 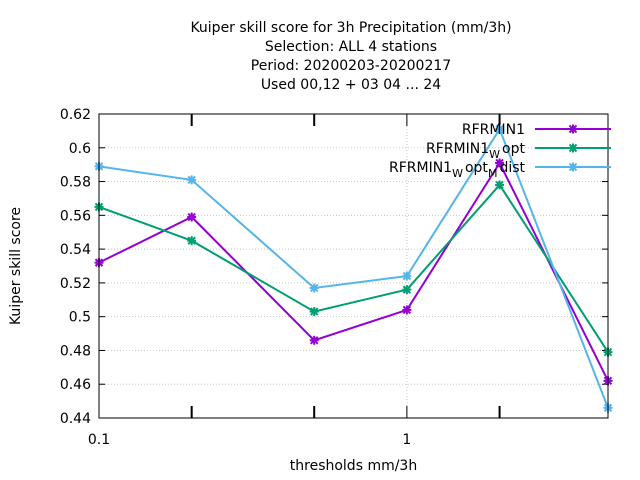 What do you see at coordinates (351, 85) in the screenshot?
I see `title-line-4: Used 00,12 + 03 04 ... 24` at bounding box center [351, 85].